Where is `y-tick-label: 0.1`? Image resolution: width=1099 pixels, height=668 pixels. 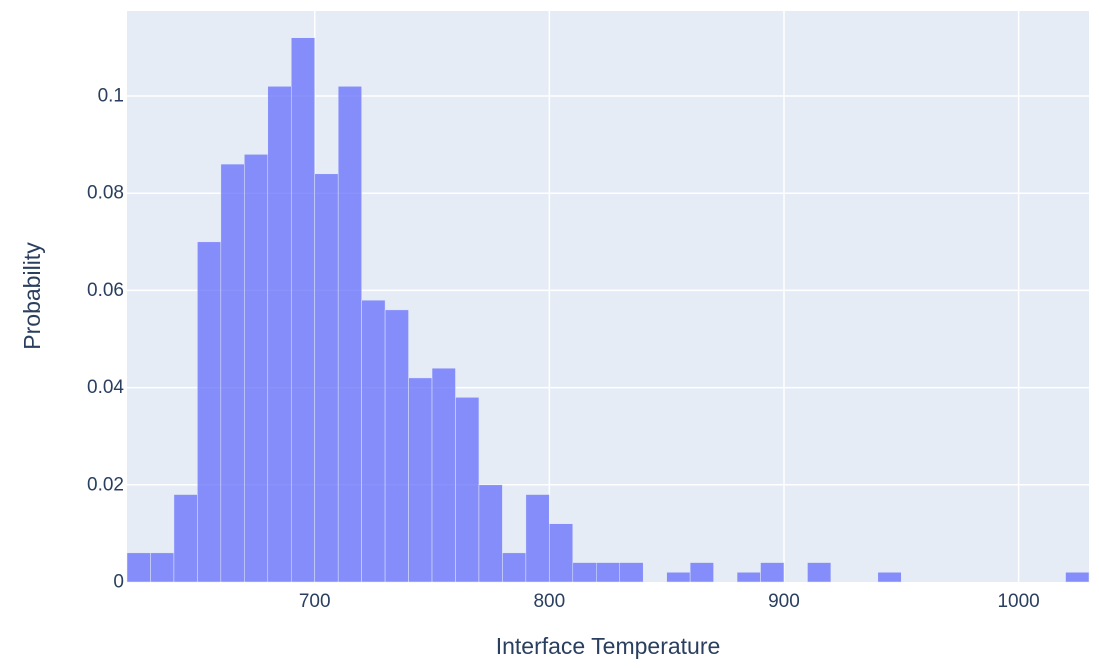
y-tick-label: 0.1 is located at coordinates (111, 96).